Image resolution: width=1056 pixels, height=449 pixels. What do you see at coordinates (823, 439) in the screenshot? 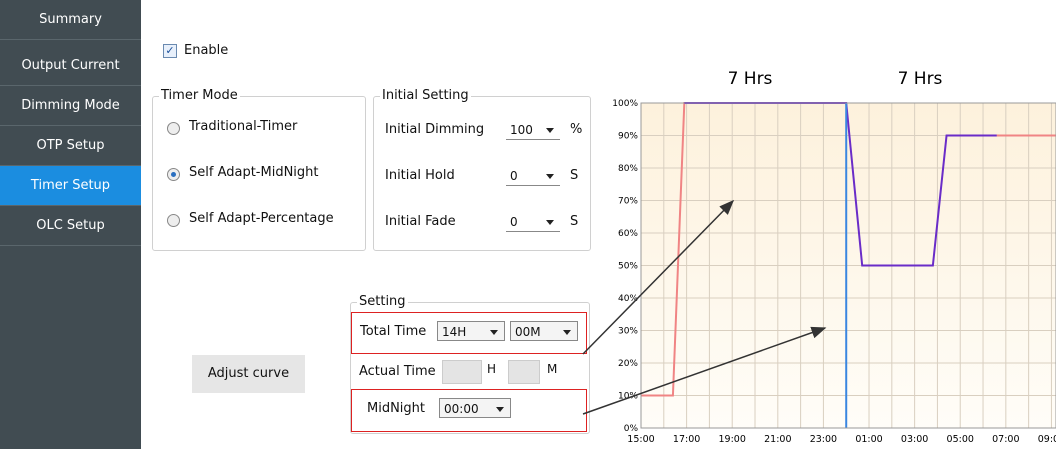
I see `x-tick-label: 23:00` at bounding box center [823, 439].